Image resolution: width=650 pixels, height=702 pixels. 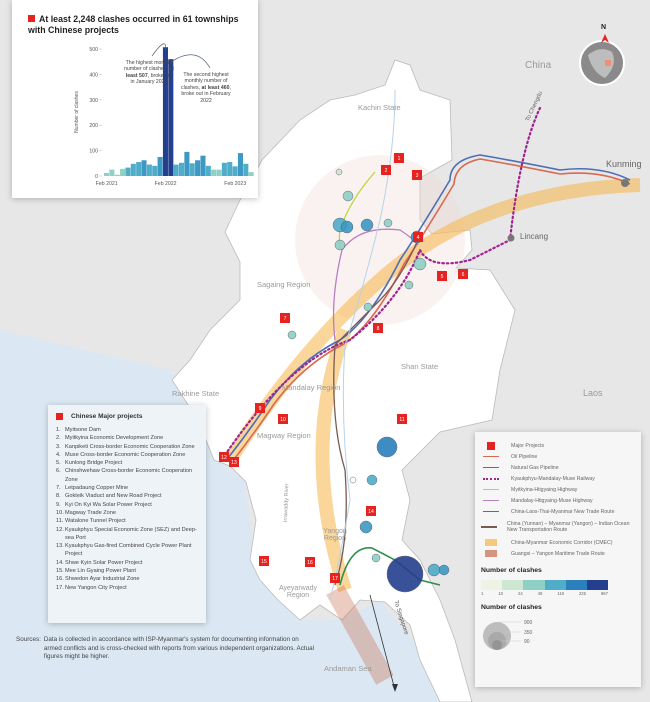 I want to click on project-item: 14. Shwe Kyin Solar Power Project, so click(x=99, y=562).